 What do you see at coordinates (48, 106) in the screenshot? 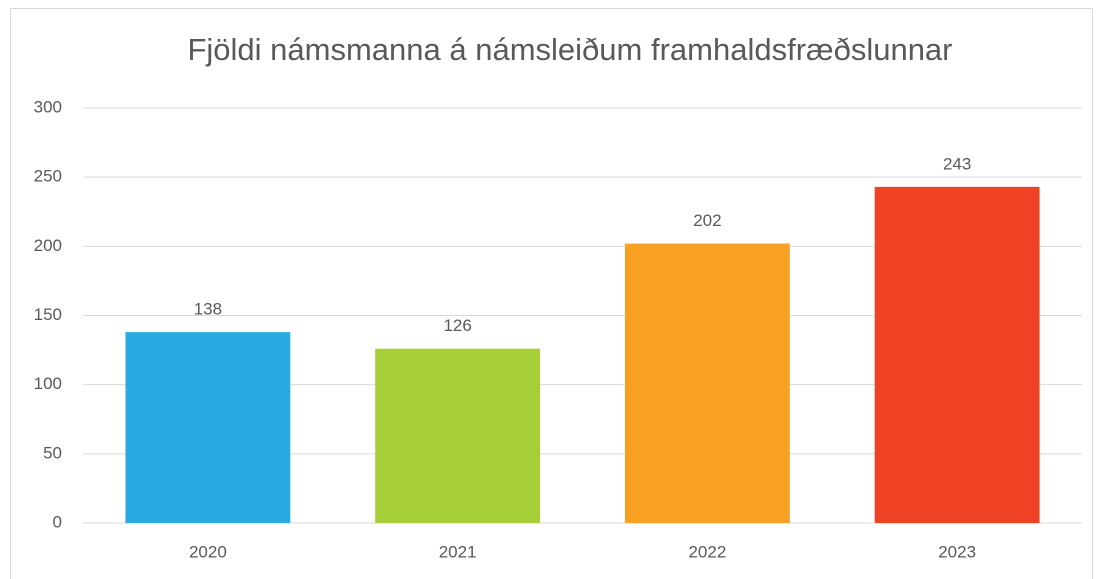
I see `y-tick-label: 300` at bounding box center [48, 106].